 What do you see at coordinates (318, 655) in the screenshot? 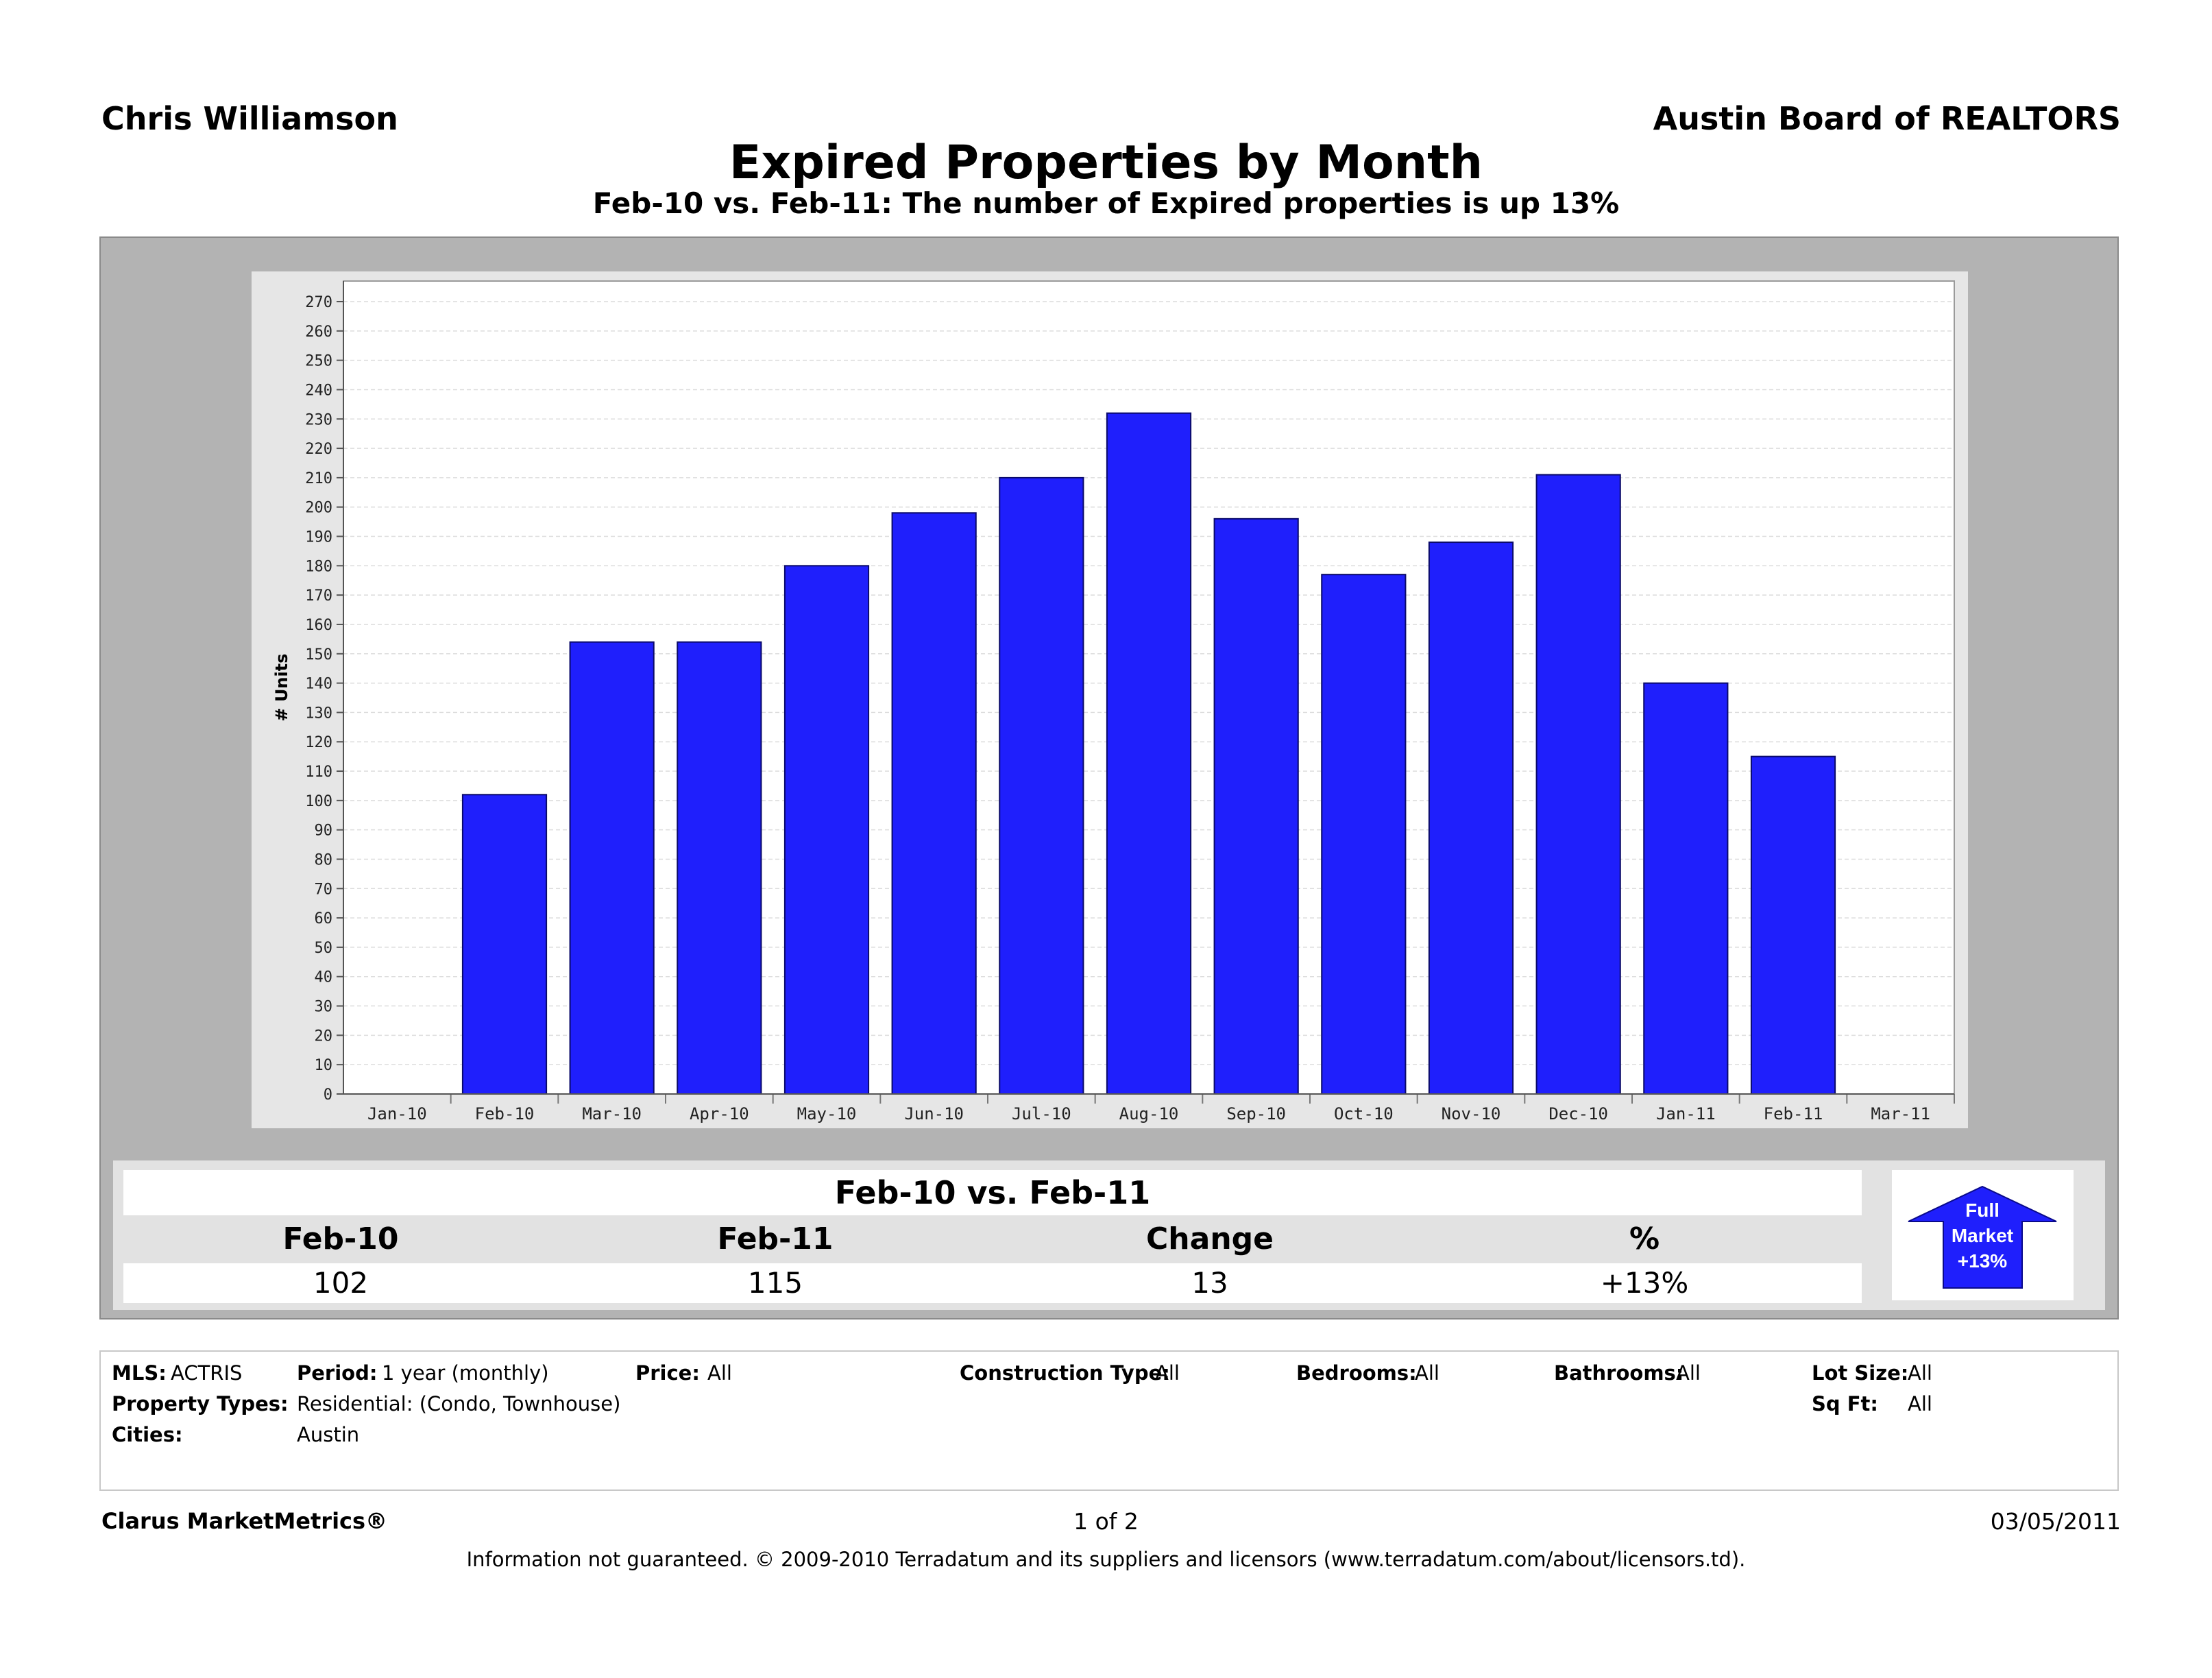
I see `y-tick-label: 150` at bounding box center [318, 655].